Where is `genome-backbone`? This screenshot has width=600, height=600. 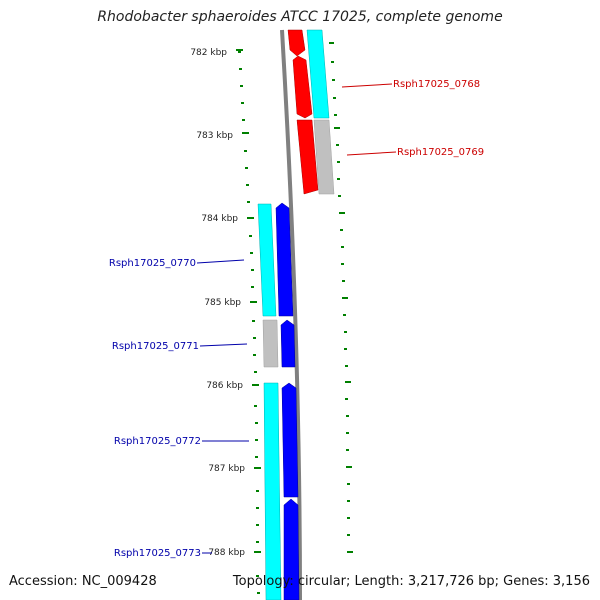
genome-backbone is located at coordinates (291, 314).